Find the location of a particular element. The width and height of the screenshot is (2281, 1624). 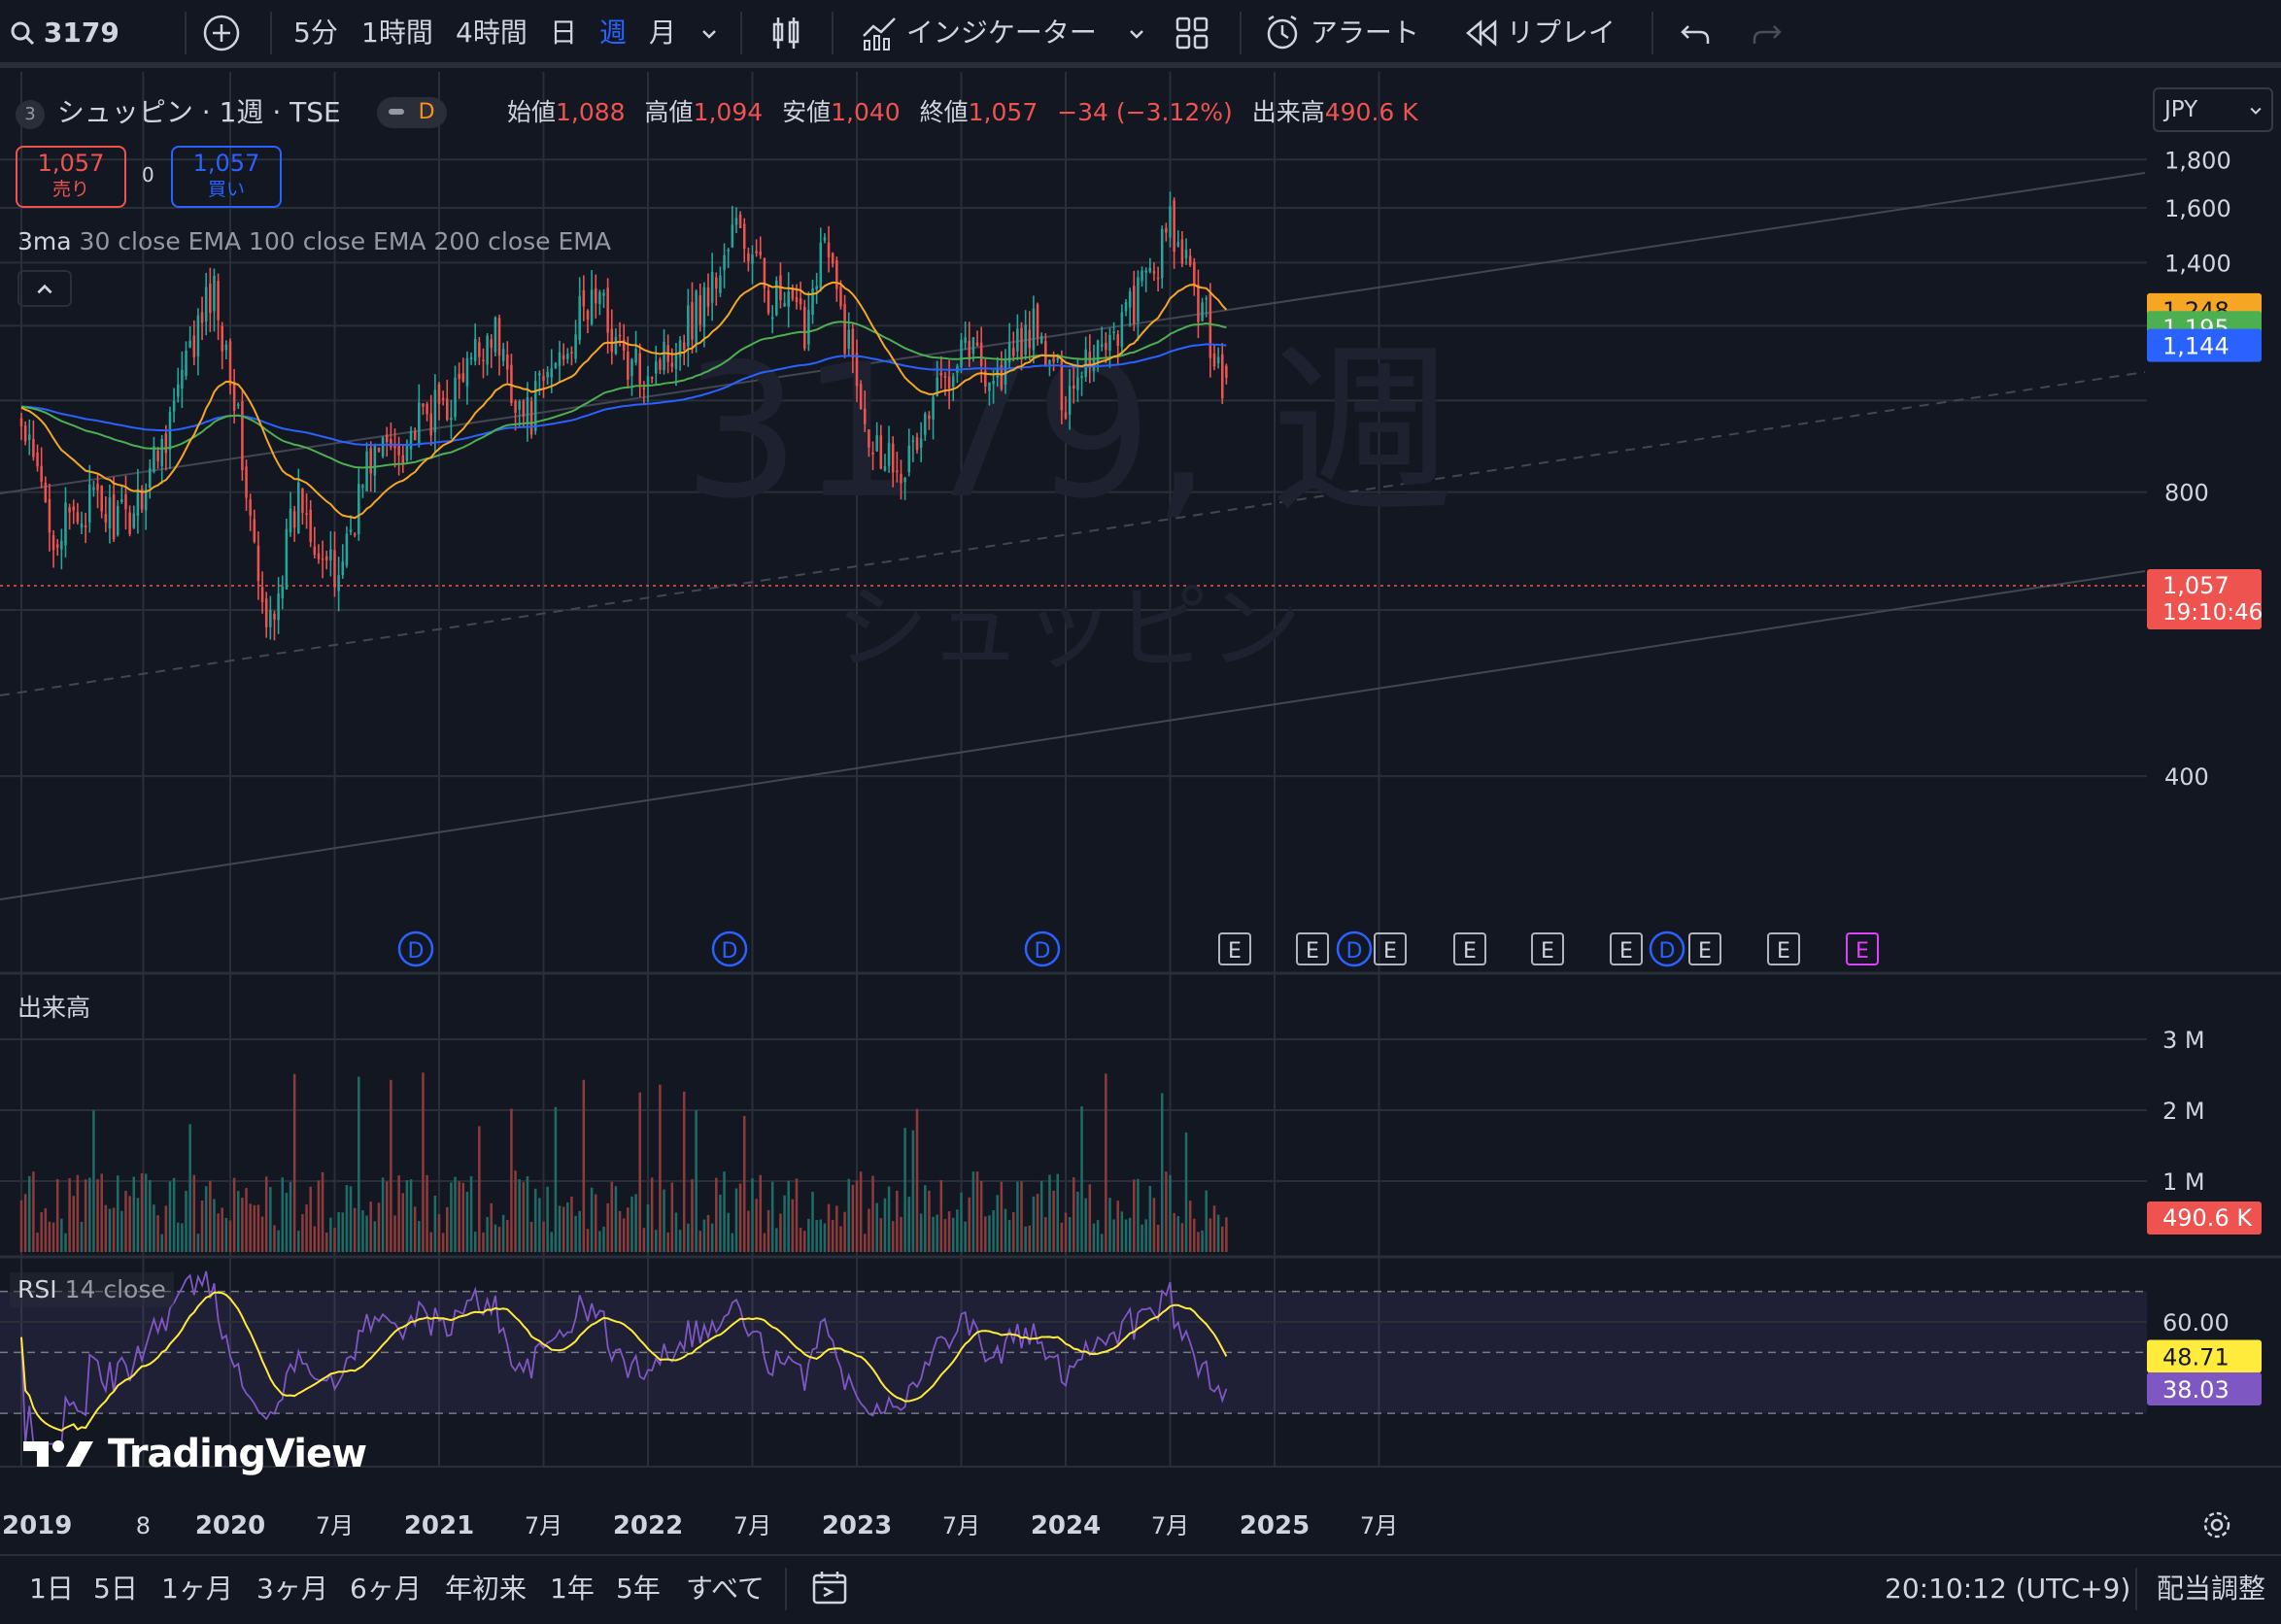

rsi-legend: RSI 14 close is located at coordinates (92, 1289).